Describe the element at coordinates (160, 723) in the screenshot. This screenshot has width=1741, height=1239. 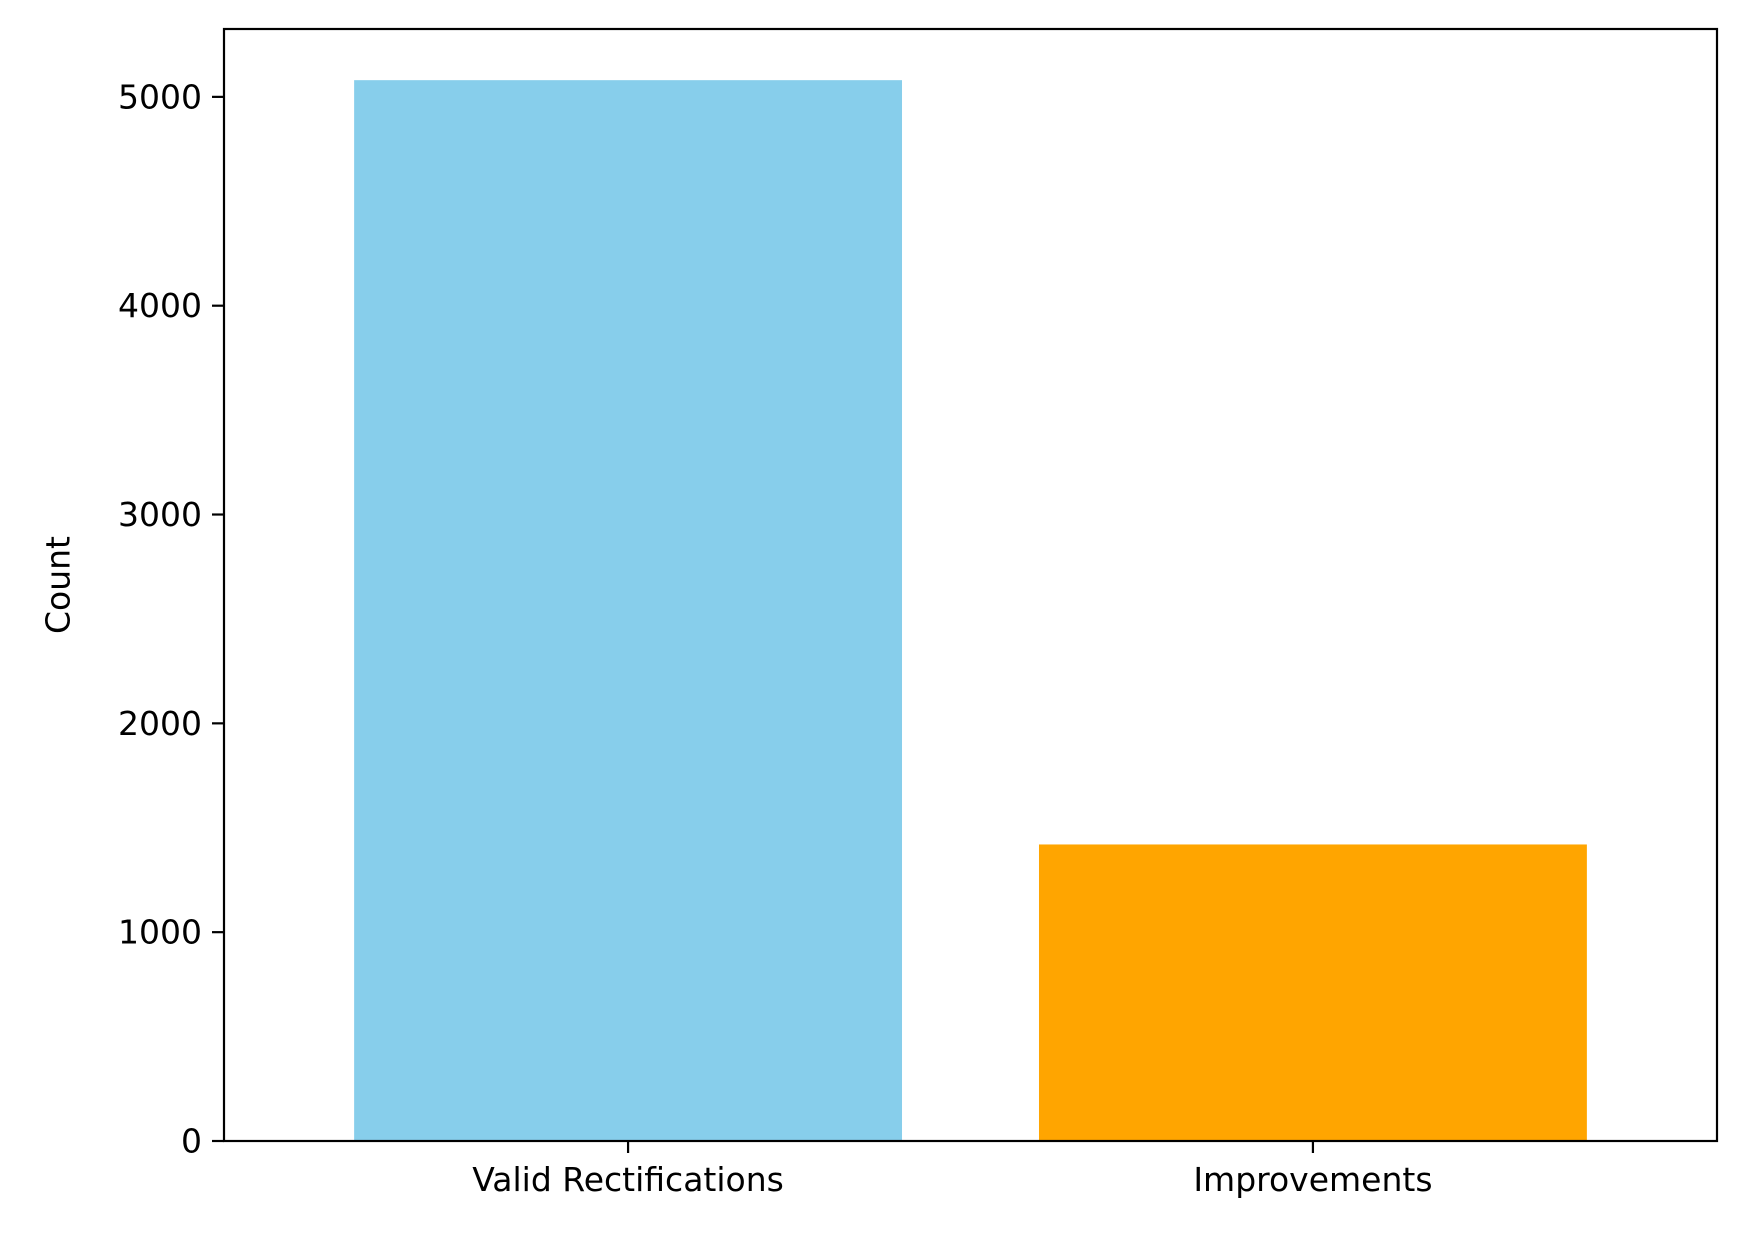
I see `y-tick-label: 2000` at that location.